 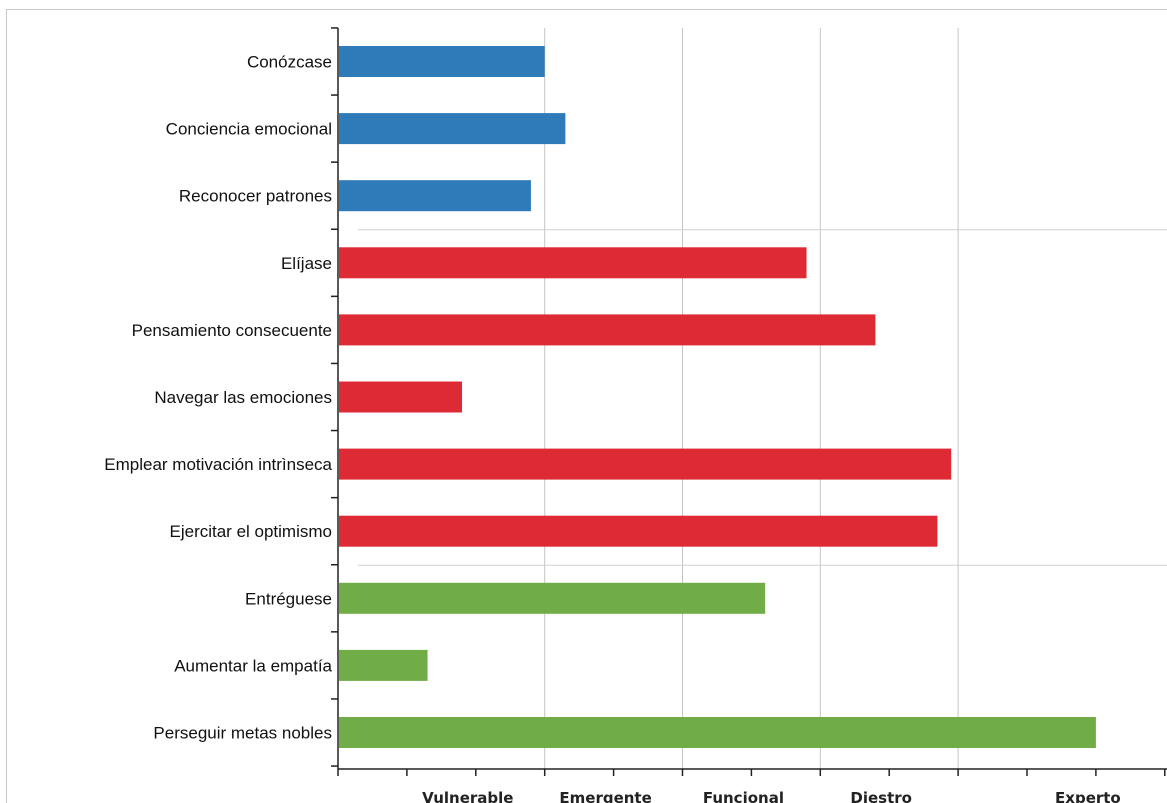 I want to click on category-label: Ejercitar el optimismo, so click(x=251, y=531).